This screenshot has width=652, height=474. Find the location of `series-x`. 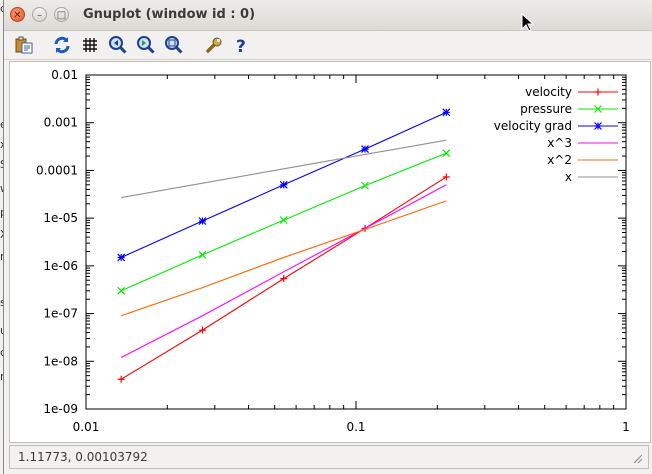

series-x is located at coordinates (284, 169).